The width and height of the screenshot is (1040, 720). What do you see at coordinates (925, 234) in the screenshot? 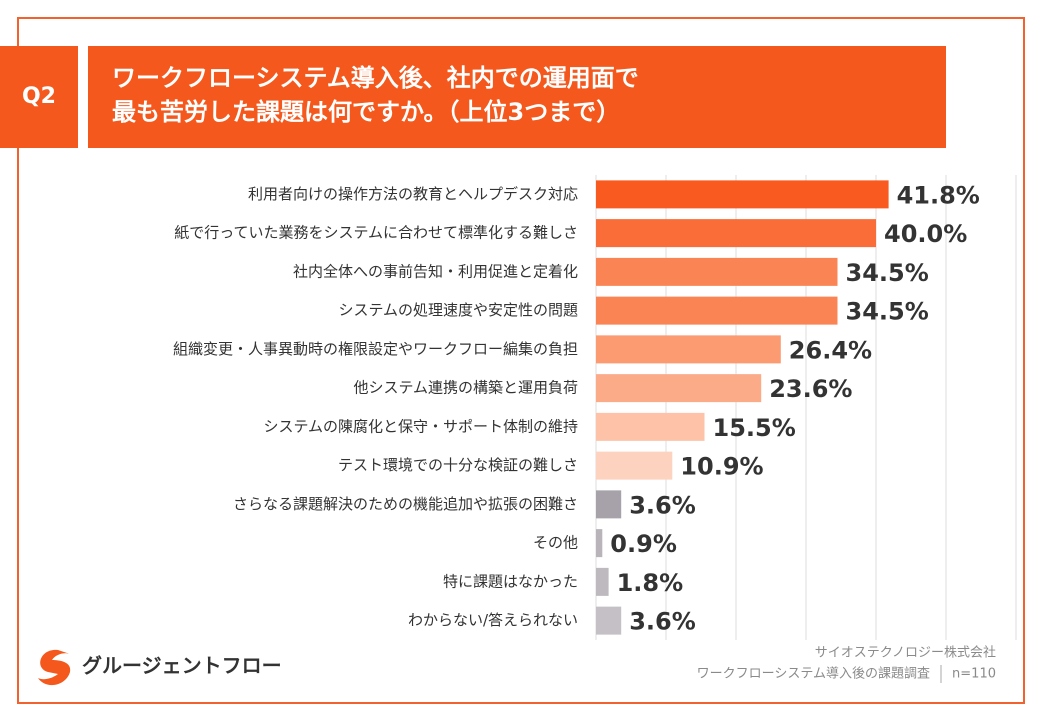
I see `value-label: 40.0%` at bounding box center [925, 234].